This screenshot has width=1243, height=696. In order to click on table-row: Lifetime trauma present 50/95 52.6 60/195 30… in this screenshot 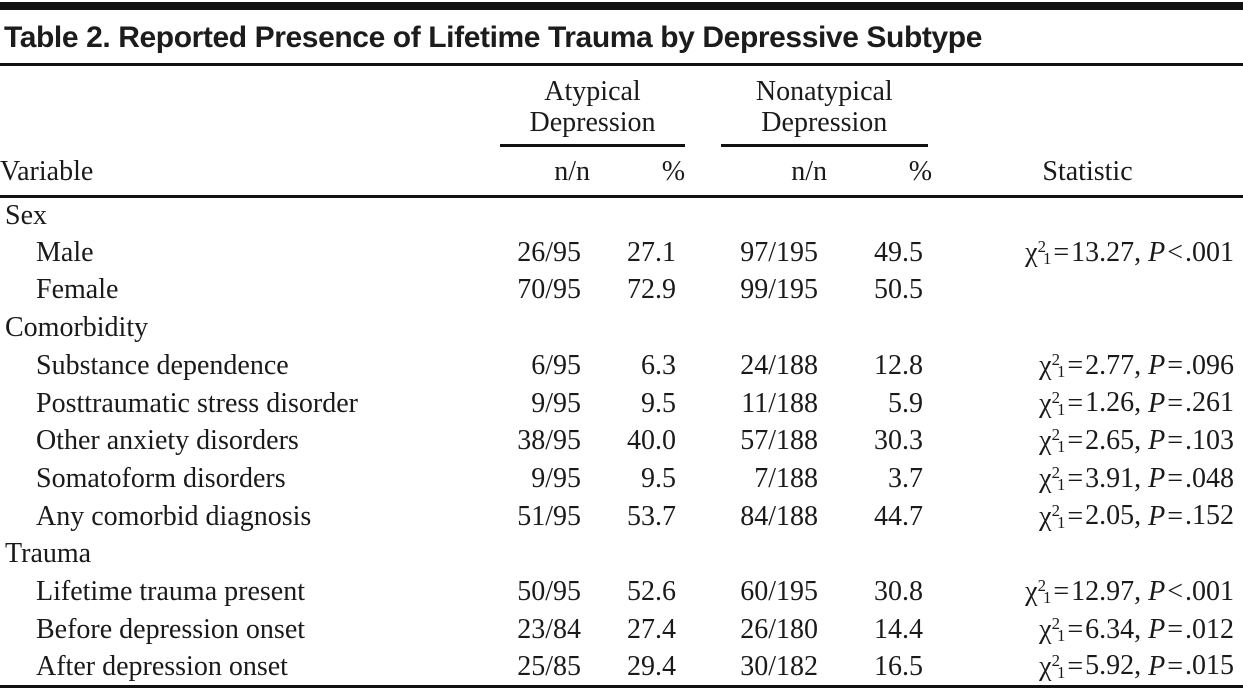, I will do `click(621, 592)`.